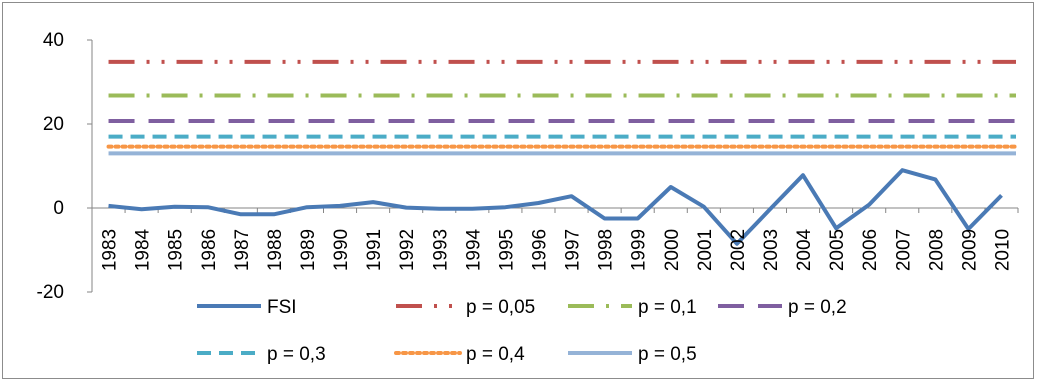 Image resolution: width=1038 pixels, height=383 pixels. I want to click on y-tick-label: 40, so click(53, 40).